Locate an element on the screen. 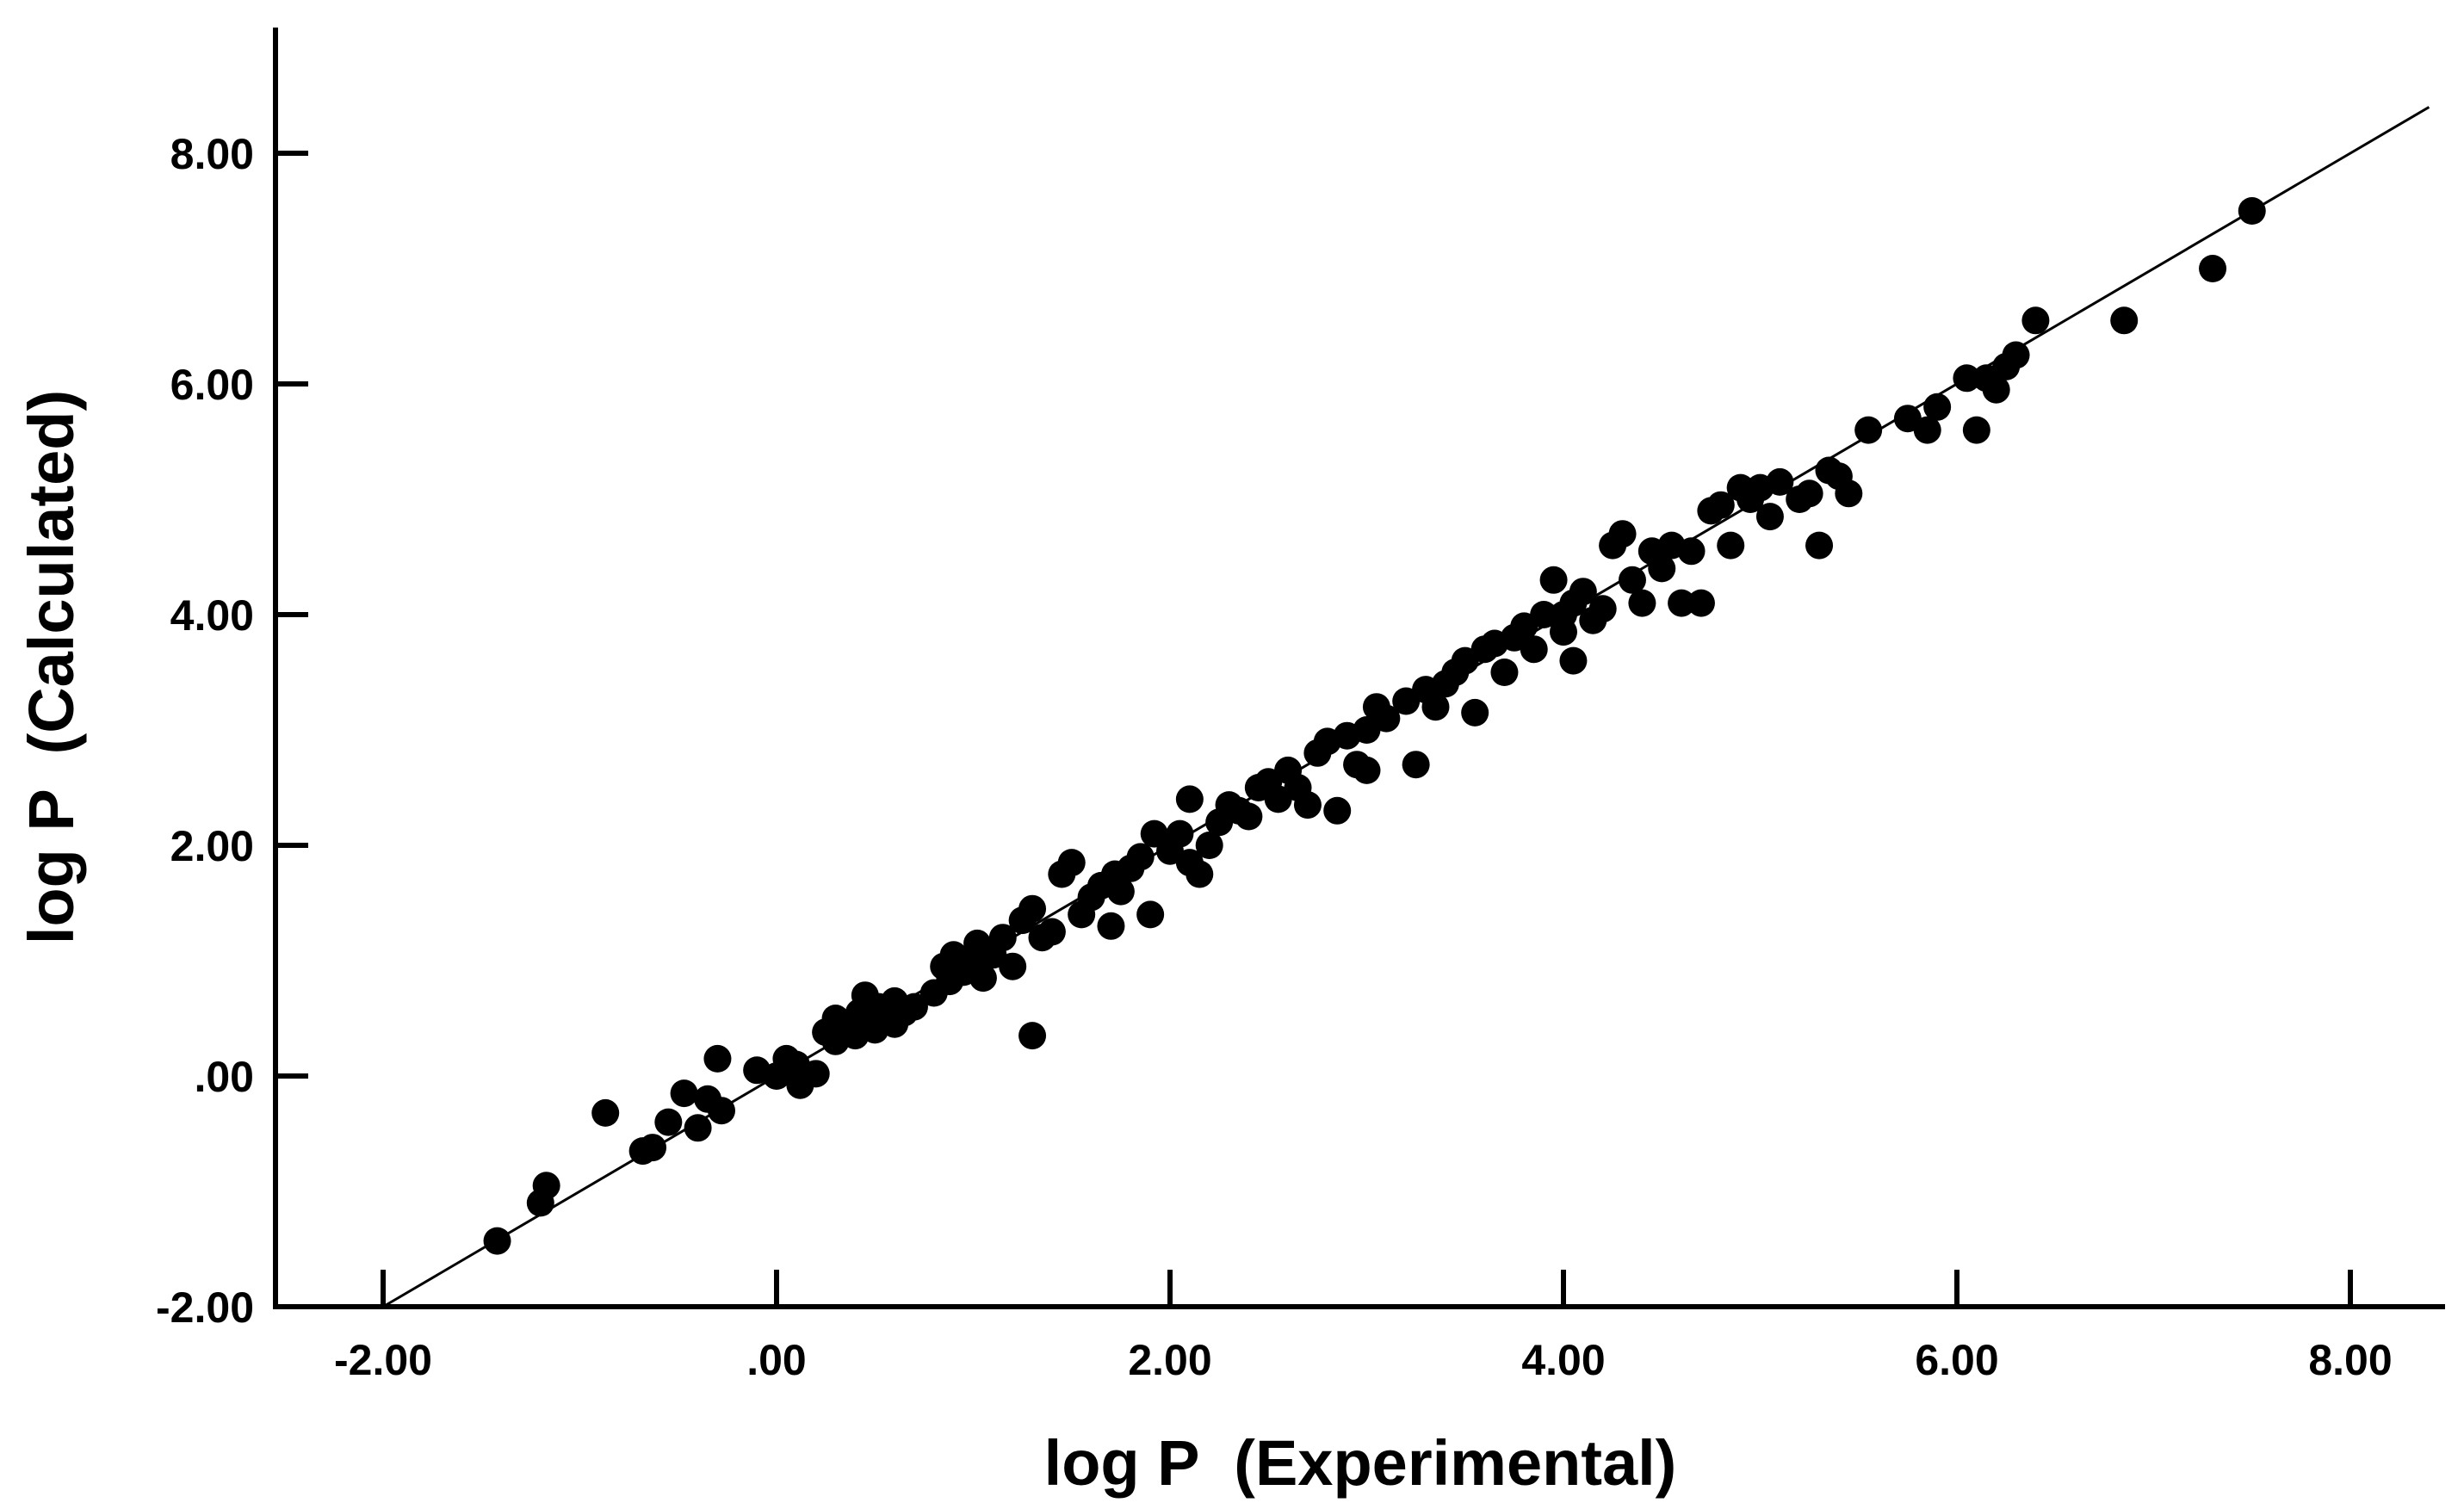 This screenshot has width=2464, height=1509. x-tick-label: -2.00 is located at coordinates (383, 1360).